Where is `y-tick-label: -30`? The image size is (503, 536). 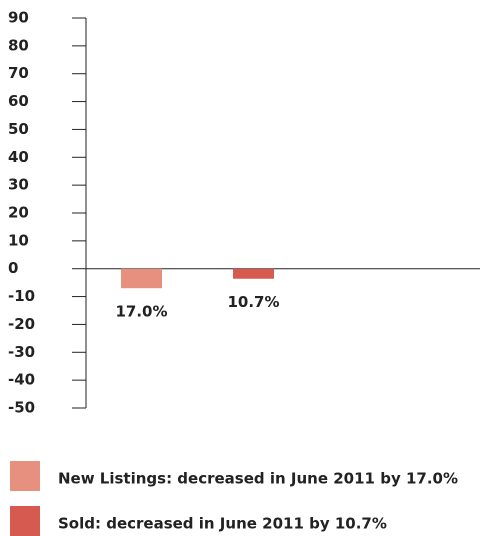 y-tick-label: -30 is located at coordinates (21, 352).